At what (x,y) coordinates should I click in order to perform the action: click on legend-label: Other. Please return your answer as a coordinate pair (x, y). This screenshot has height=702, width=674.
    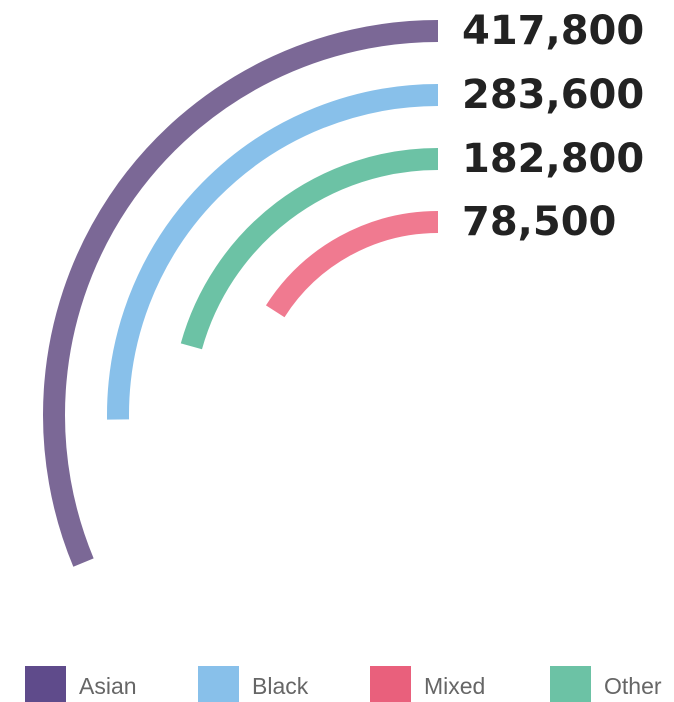
    Looking at the image, I should click on (633, 686).